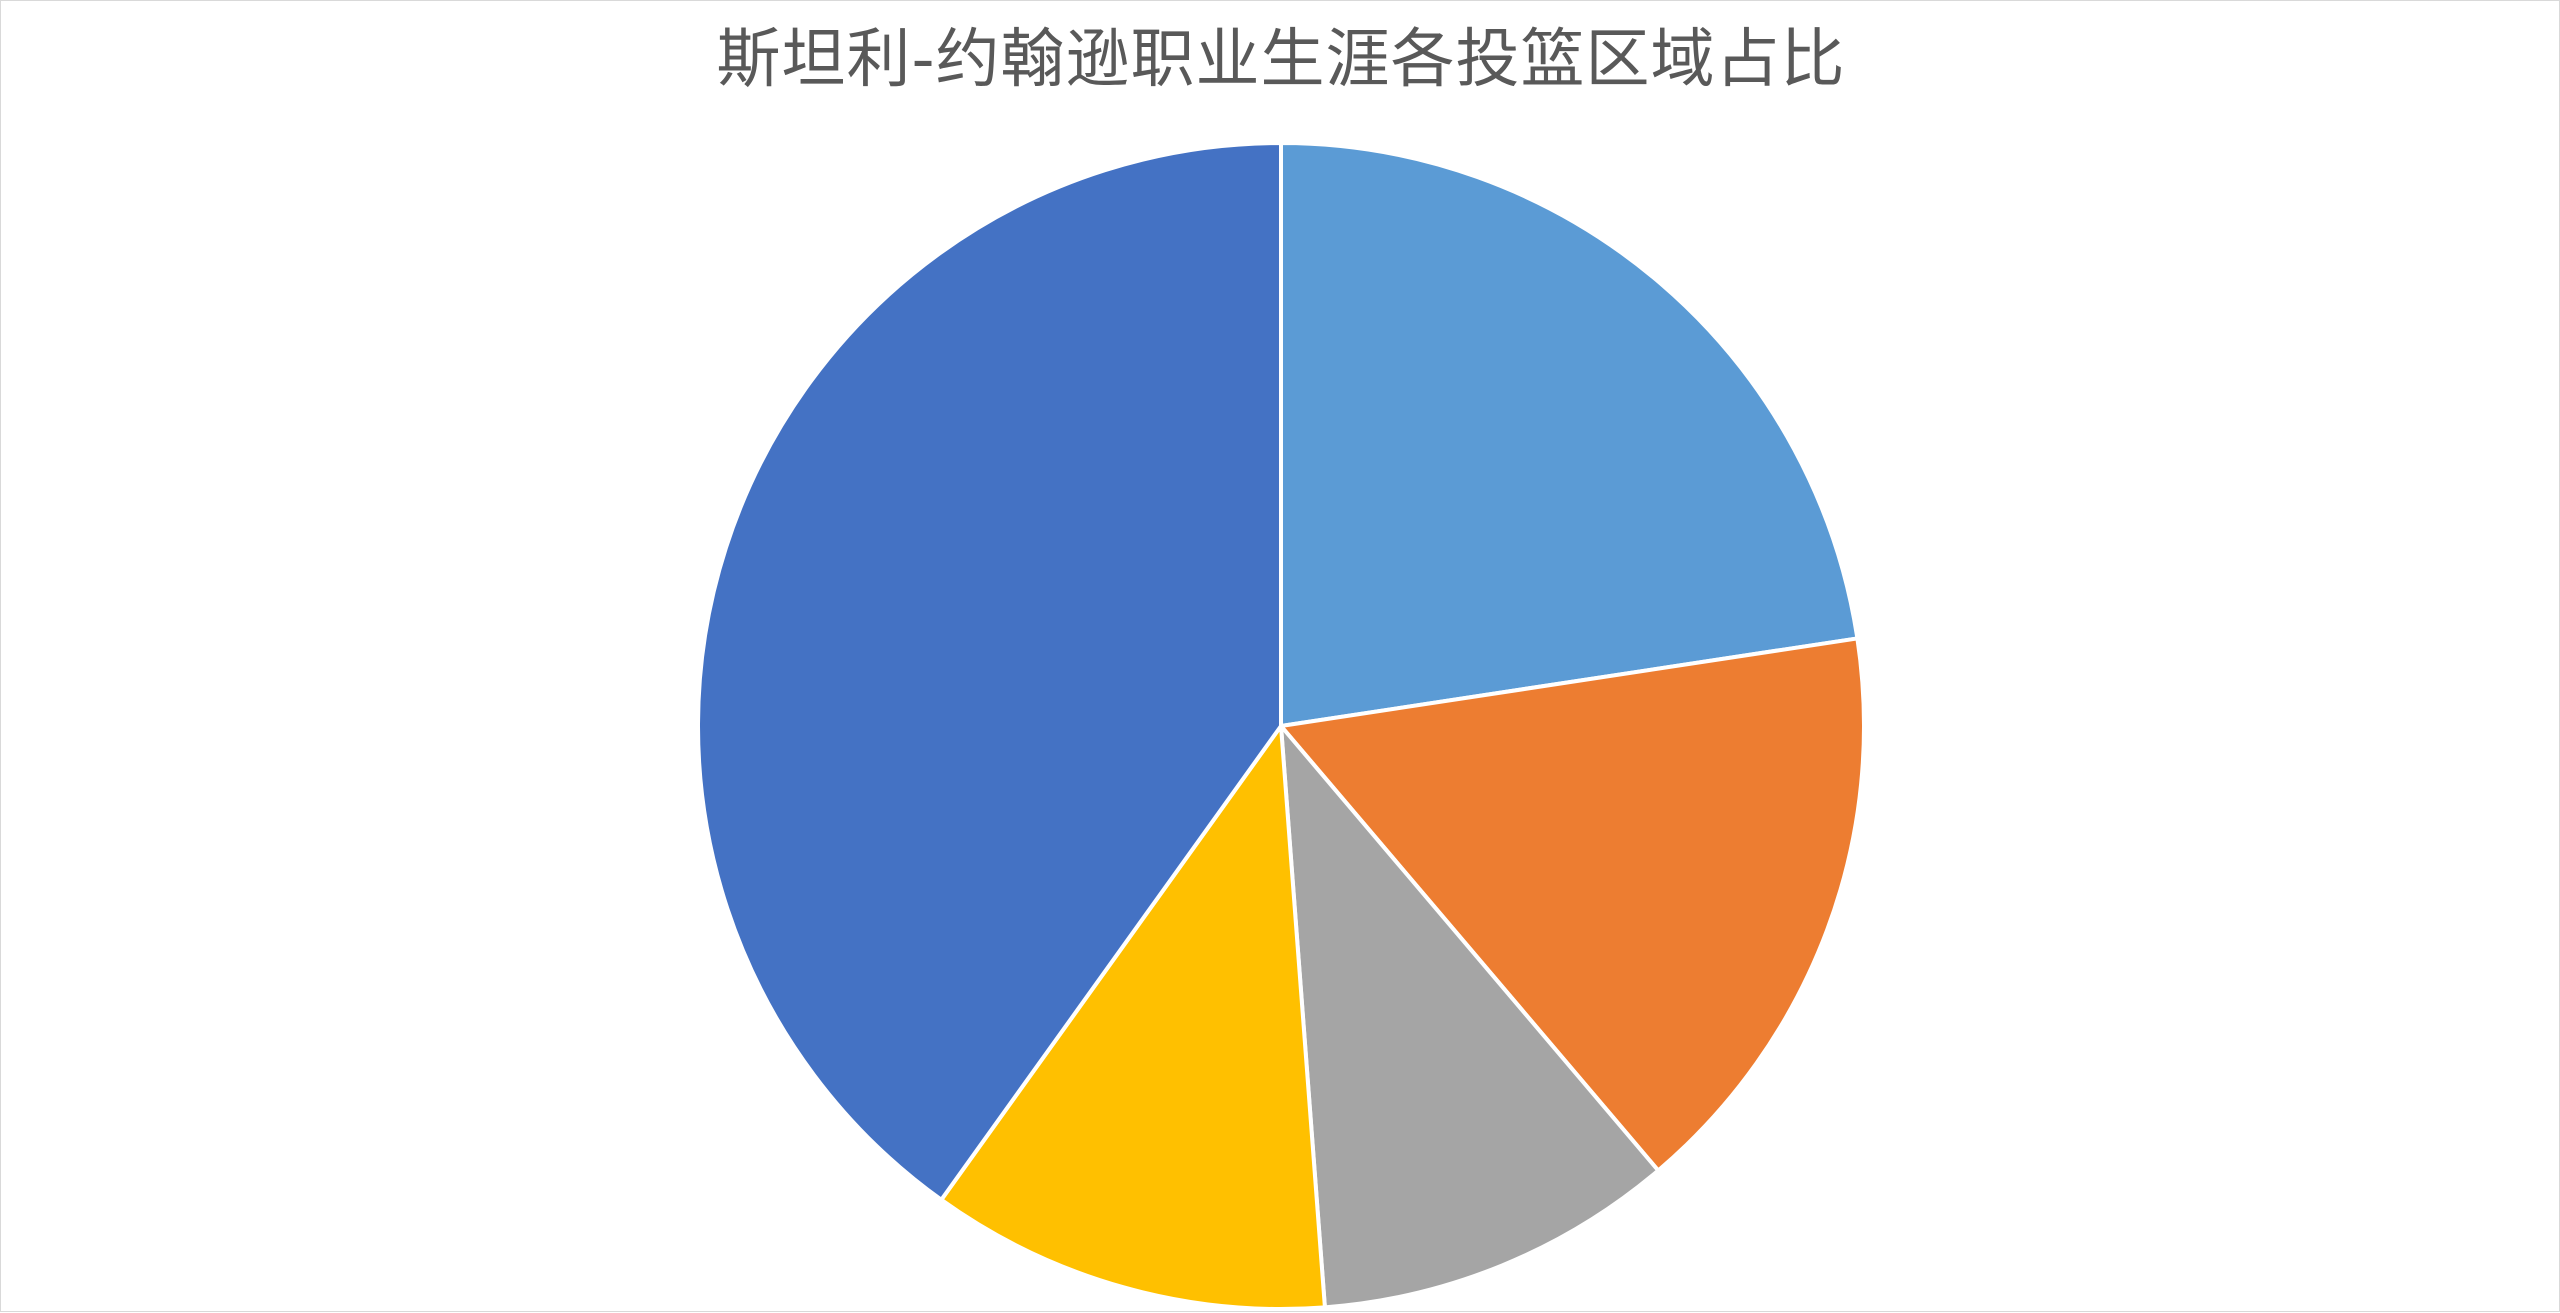  What do you see at coordinates (1281, 60) in the screenshot?
I see `chart-title: 斯坦利-约翰逊职业生涯各投篮区域占比` at bounding box center [1281, 60].